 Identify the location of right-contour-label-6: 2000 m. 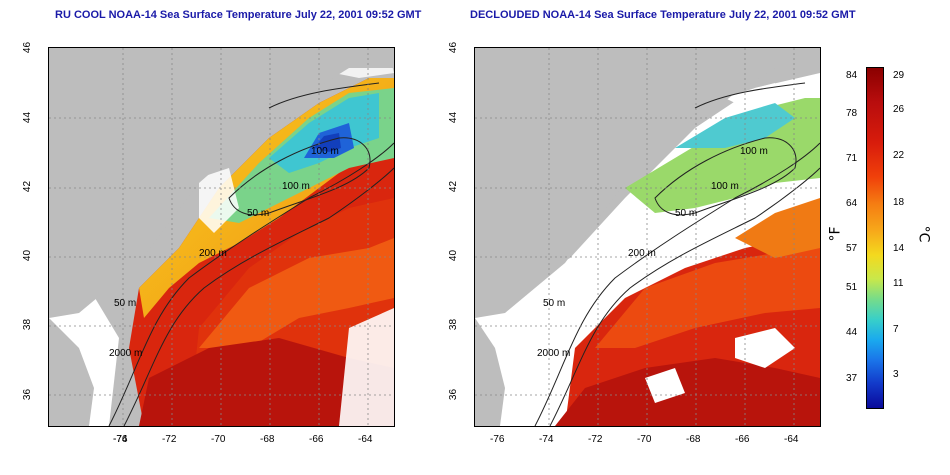
(554, 353).